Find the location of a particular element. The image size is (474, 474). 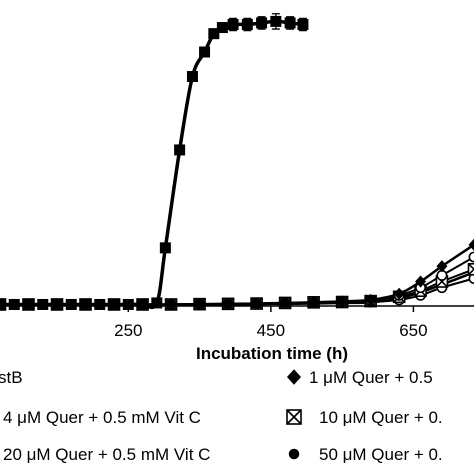

legend-label: 10 μM Quer + 0. is located at coordinates (381, 417).